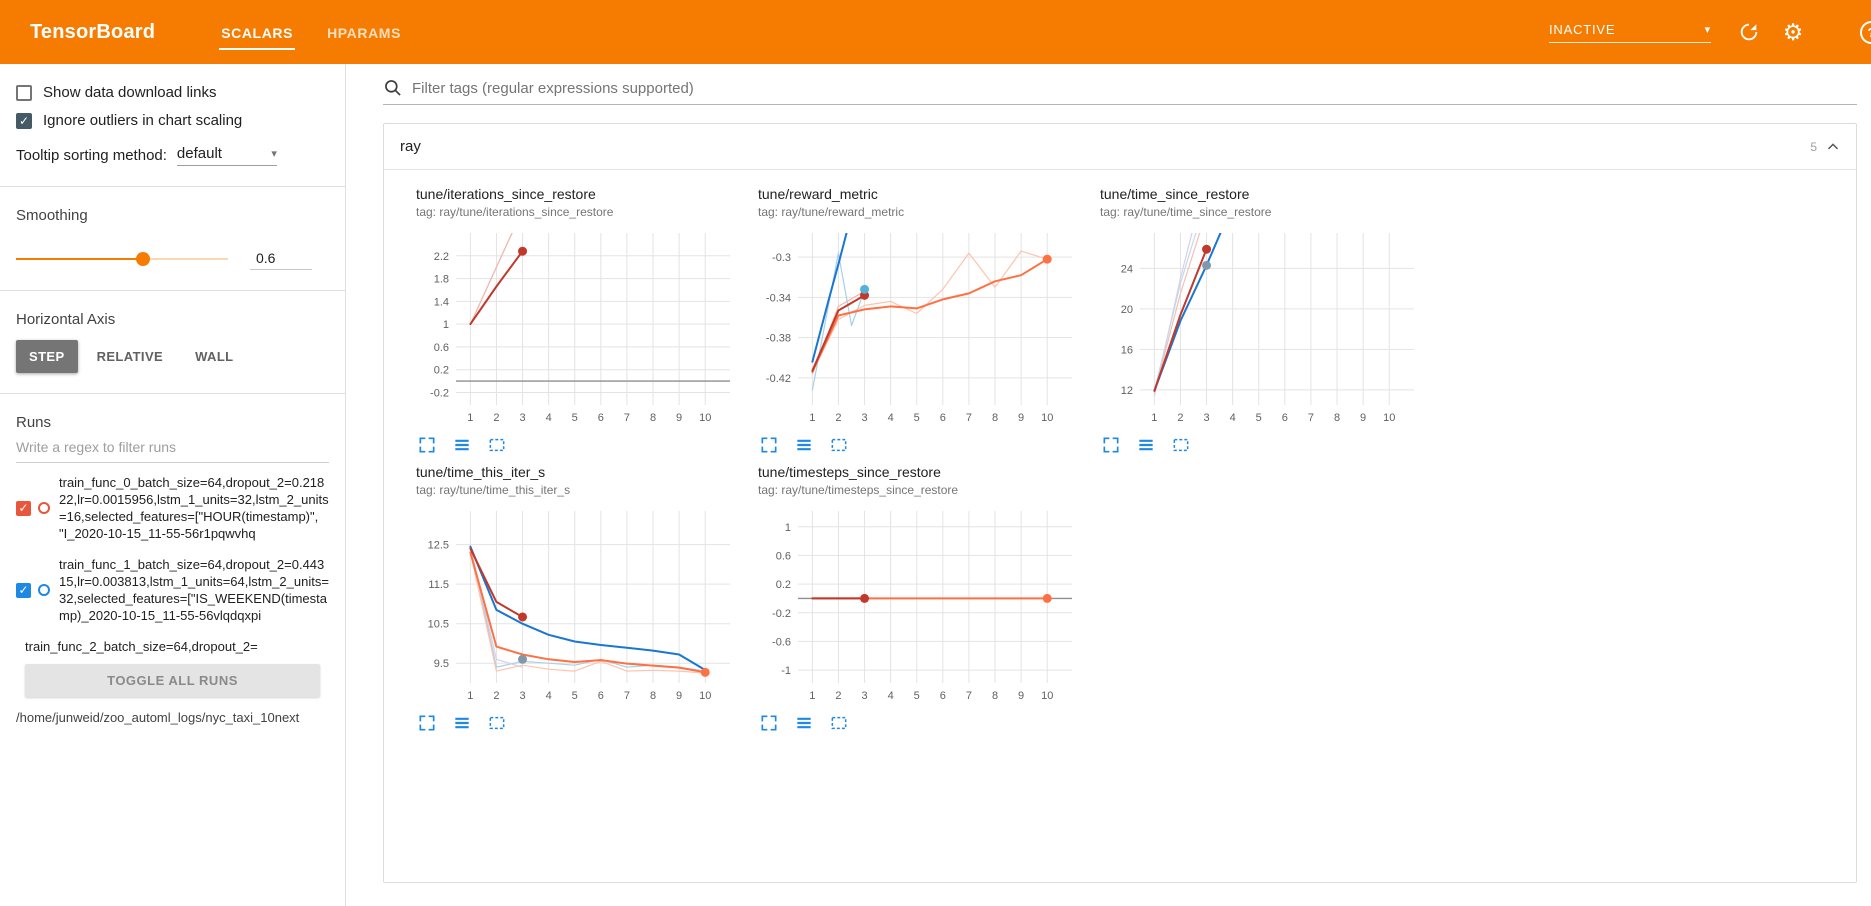 The width and height of the screenshot is (1871, 906). What do you see at coordinates (172, 646) in the screenshot?
I see `run-row: train_func_2_batch_size=64,dropout_2=` at bounding box center [172, 646].